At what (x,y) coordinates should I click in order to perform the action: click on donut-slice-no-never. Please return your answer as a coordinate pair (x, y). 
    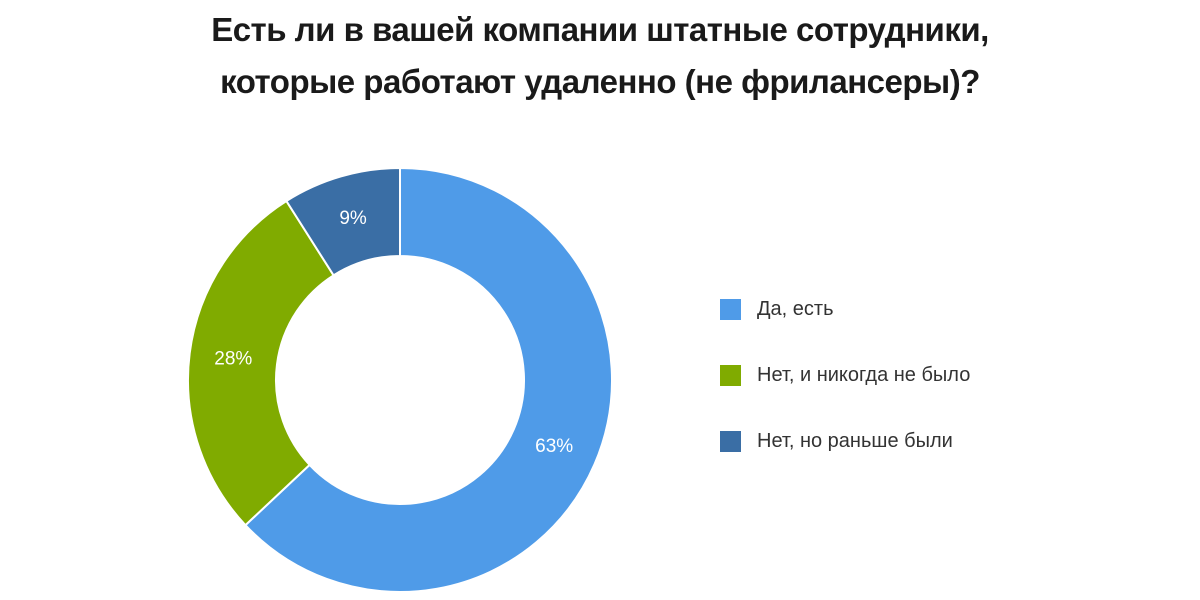
    Looking at the image, I should click on (261, 363).